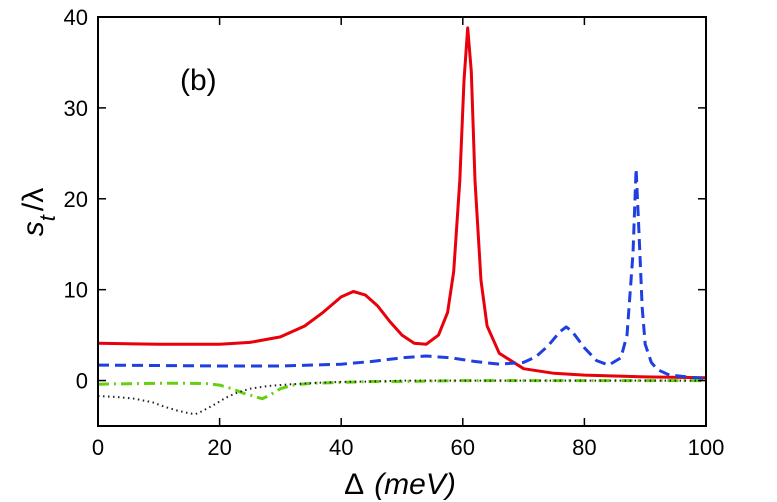  I want to click on x-tick-label: 60, so click(463, 447).